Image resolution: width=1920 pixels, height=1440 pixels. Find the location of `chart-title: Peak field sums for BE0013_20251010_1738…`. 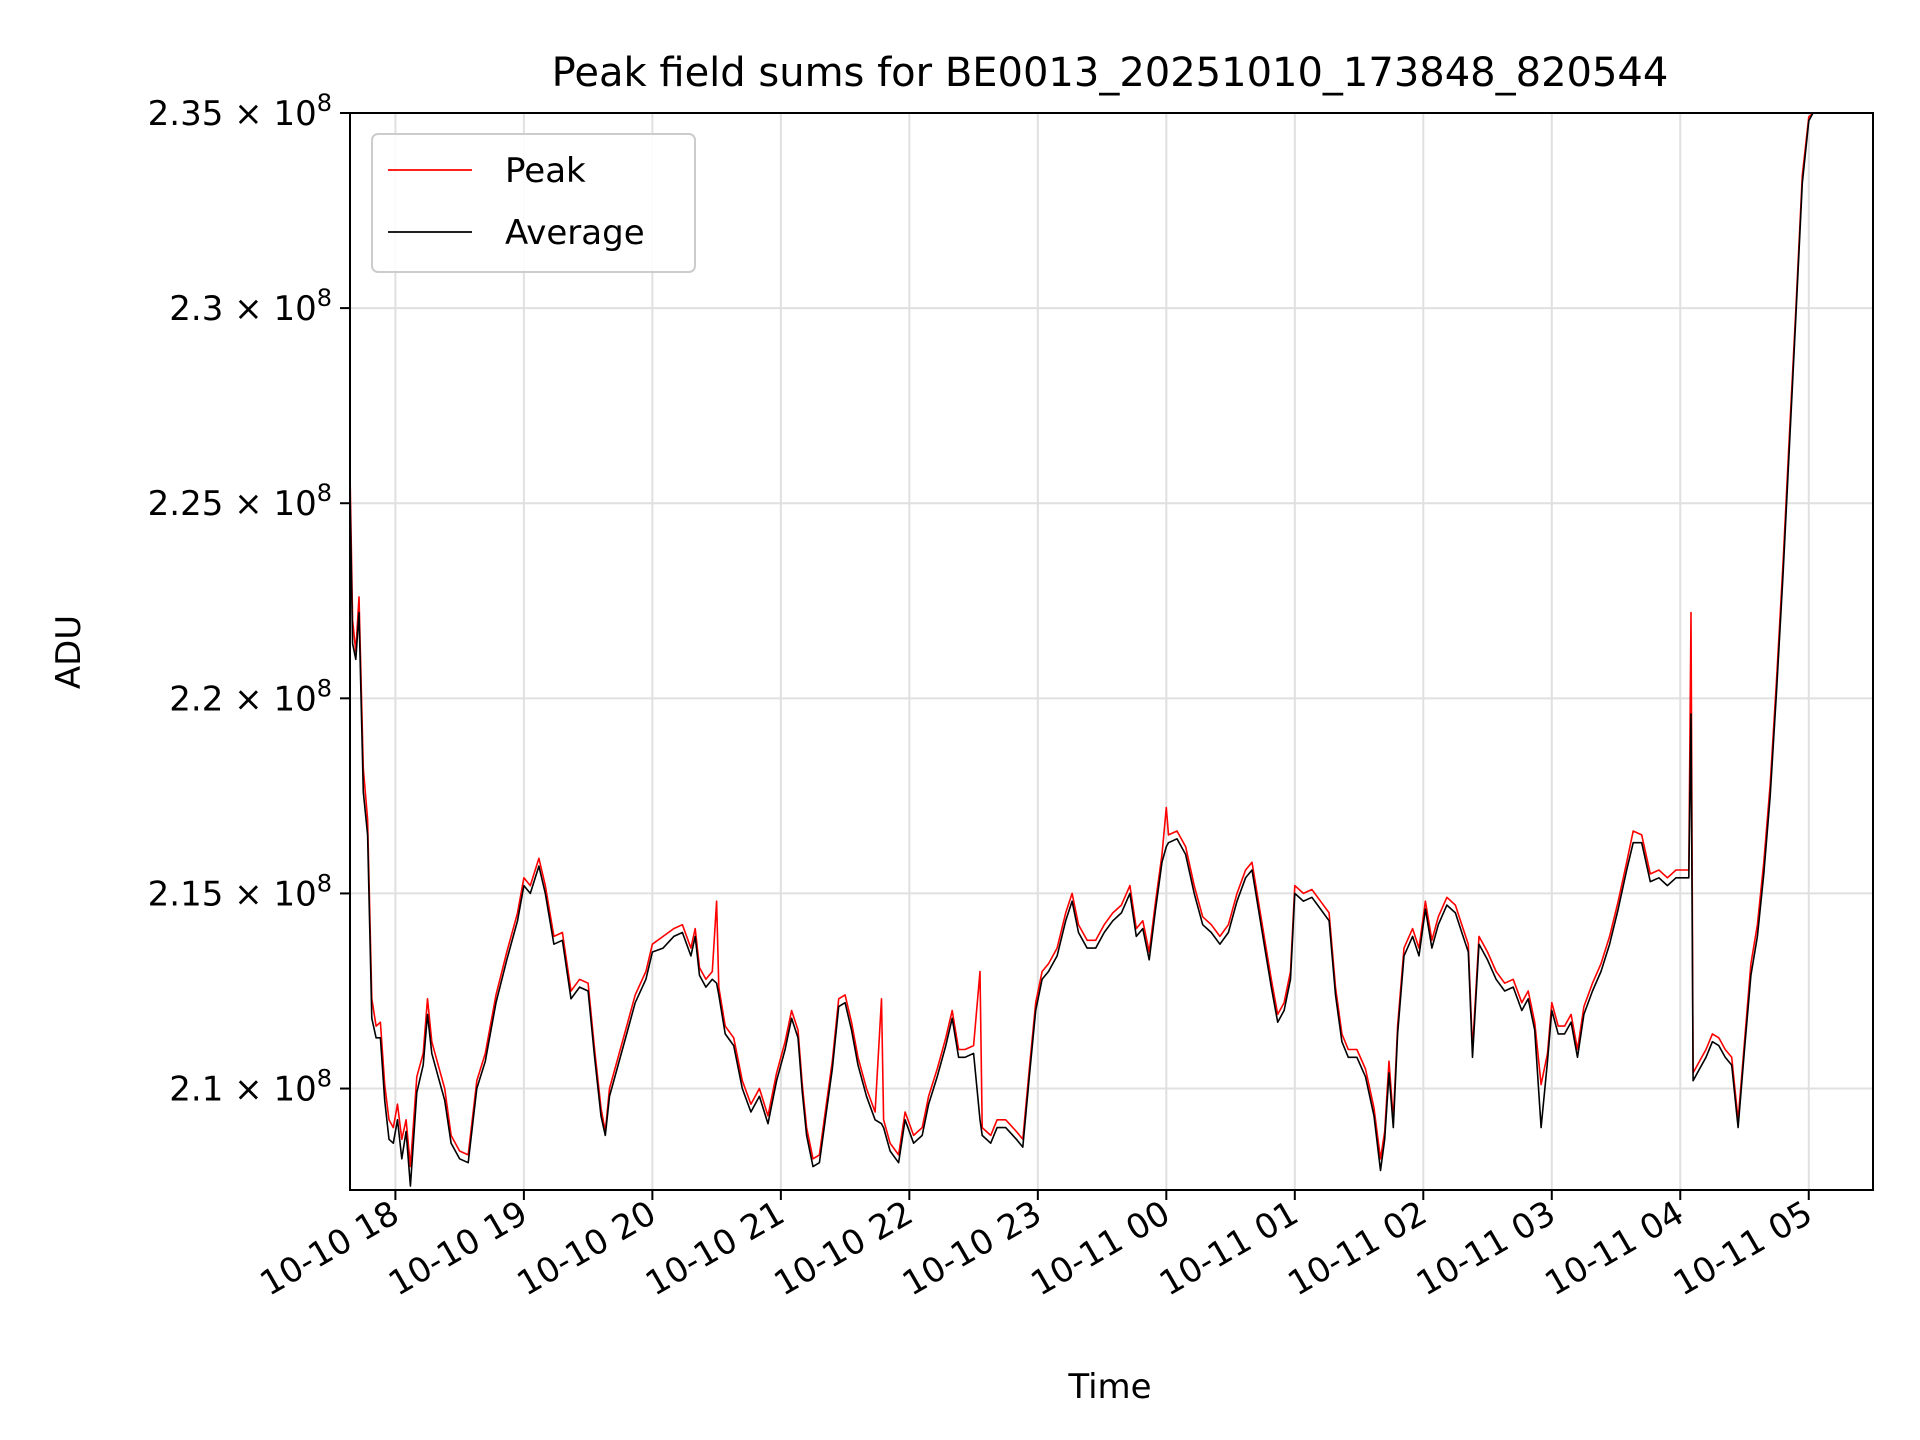

chart-title: Peak field sums for BE0013_20251010_1738… is located at coordinates (1110, 73).